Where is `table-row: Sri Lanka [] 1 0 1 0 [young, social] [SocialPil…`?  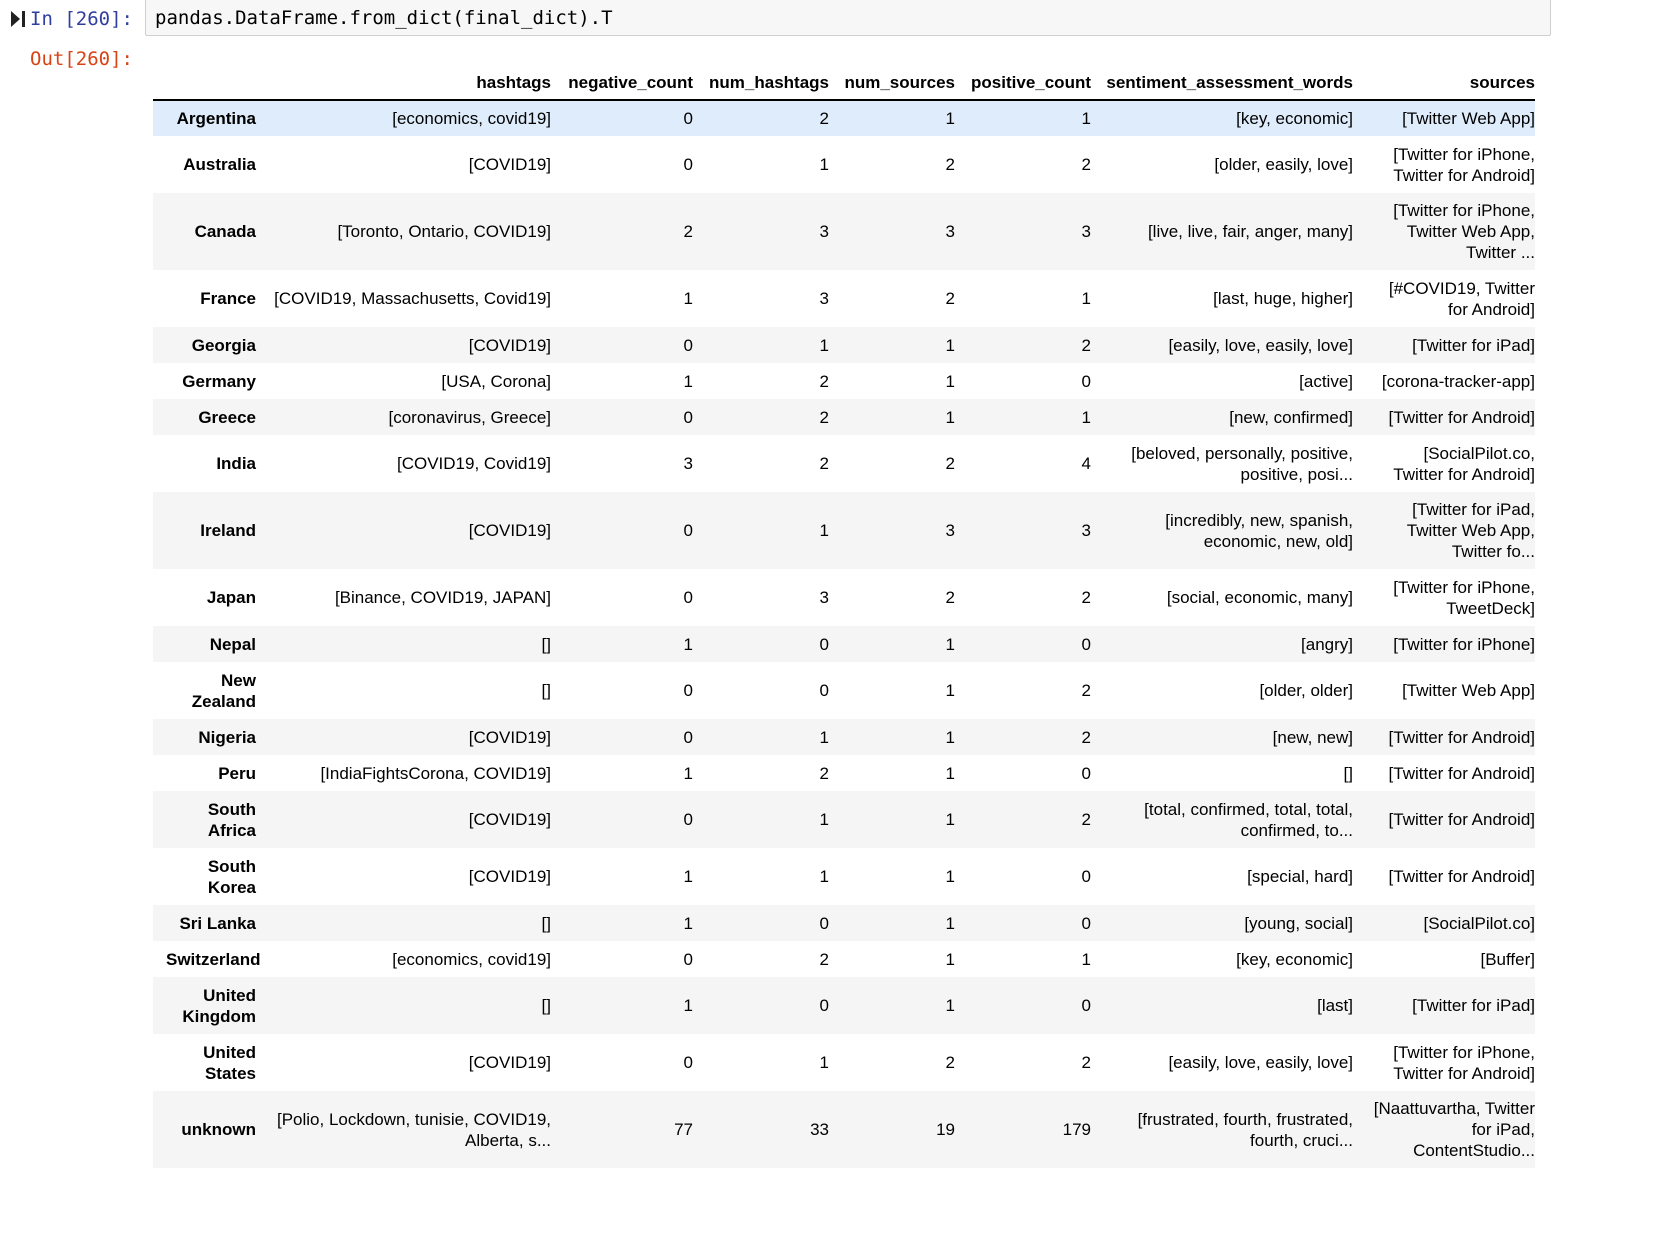 table-row: Sri Lanka [] 1 0 1 0 [young, social] [SocialPil… is located at coordinates (844, 923).